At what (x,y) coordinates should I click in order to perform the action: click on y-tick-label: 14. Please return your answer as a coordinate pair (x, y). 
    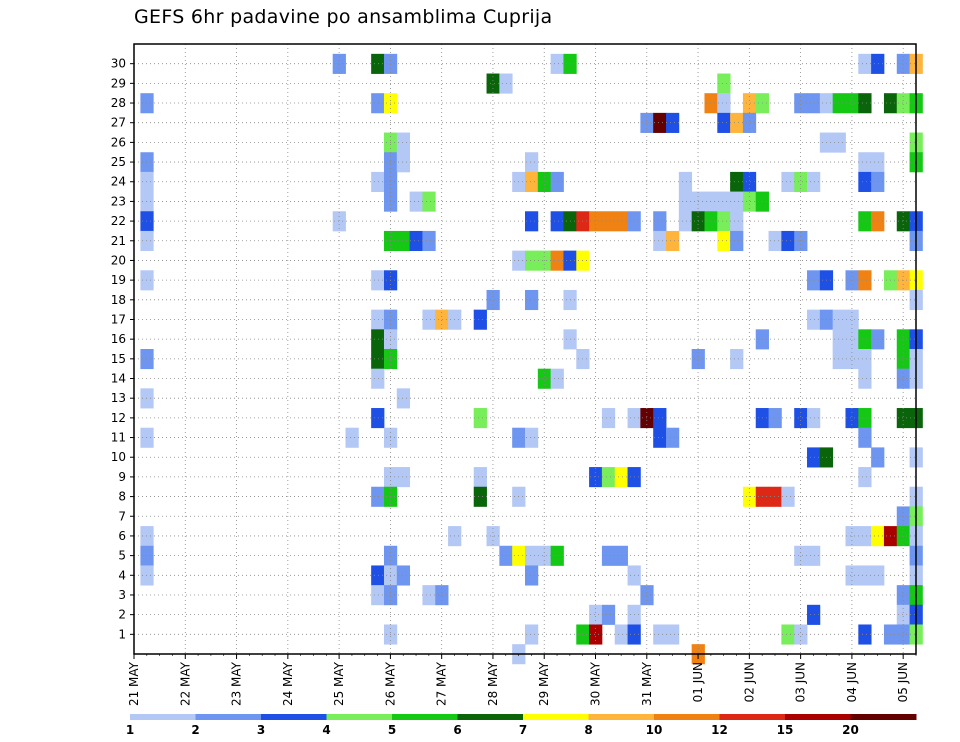
    Looking at the image, I should click on (118, 379).